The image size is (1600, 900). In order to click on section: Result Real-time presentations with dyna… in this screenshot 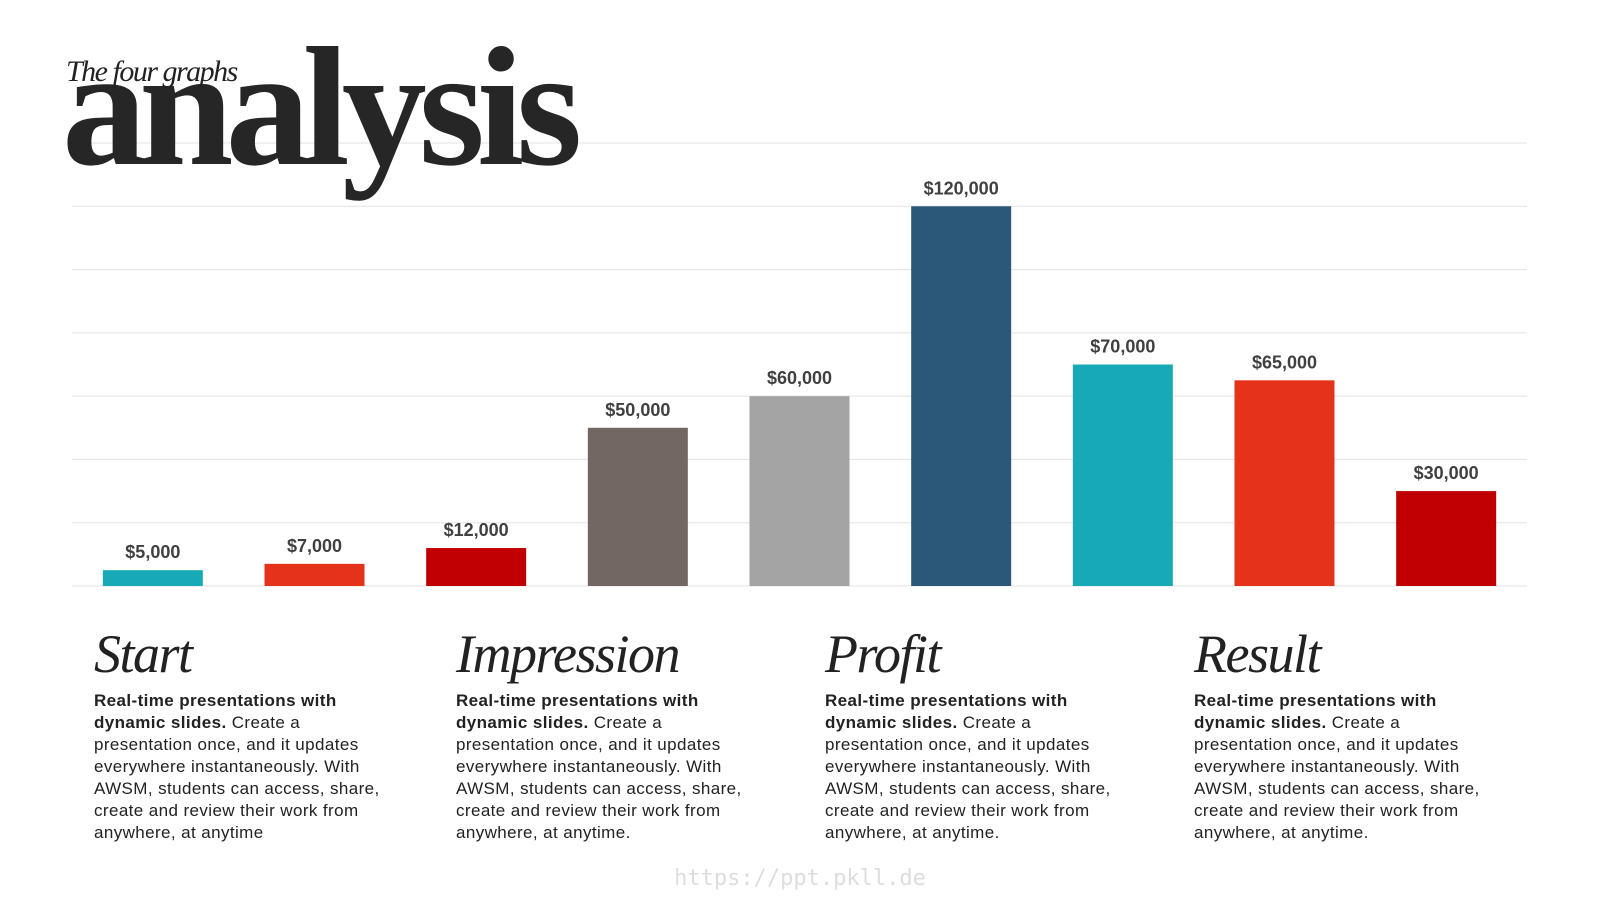, I will do `click(1344, 733)`.